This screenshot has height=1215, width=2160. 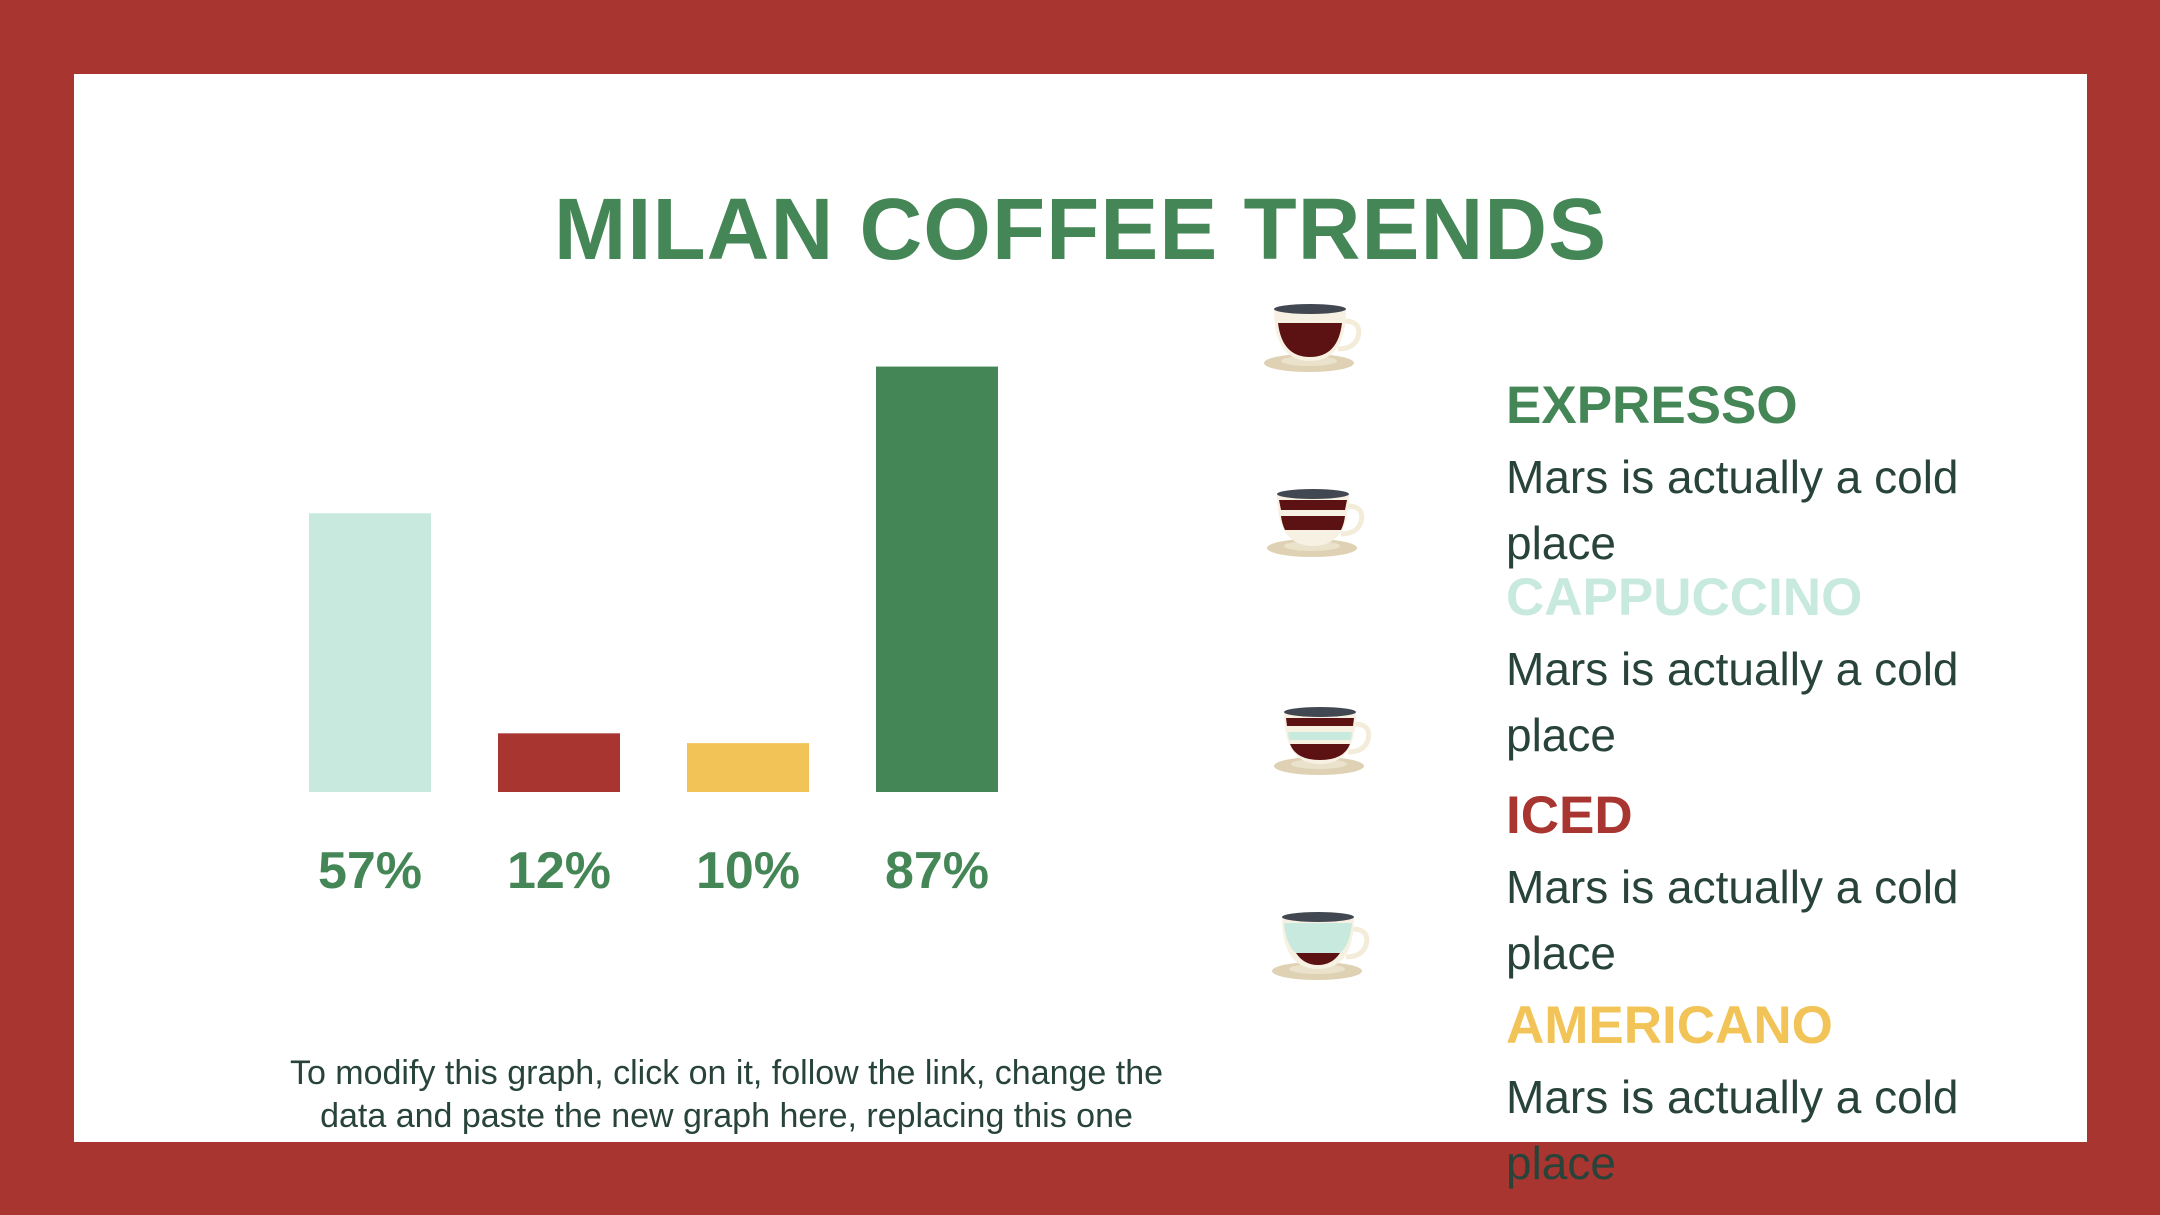 I want to click on bar-iced, so click(x=748, y=767).